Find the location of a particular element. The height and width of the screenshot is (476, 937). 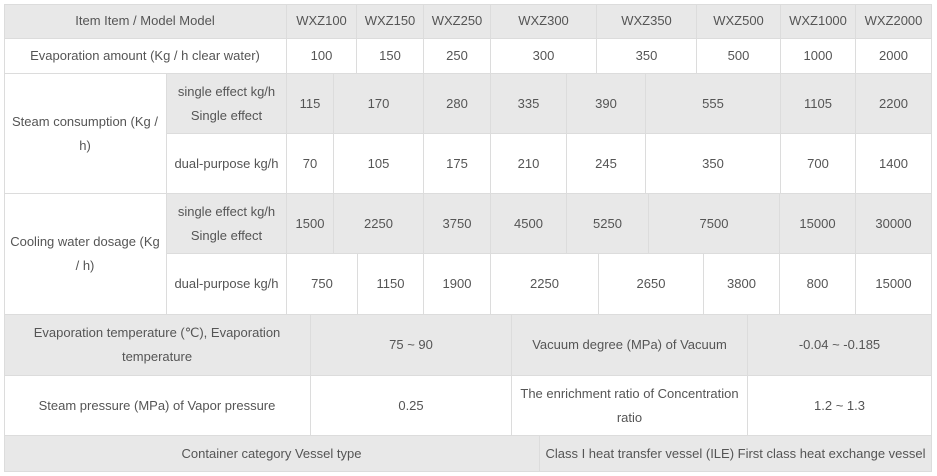

cooling-dual-value: 1150 is located at coordinates (391, 284).